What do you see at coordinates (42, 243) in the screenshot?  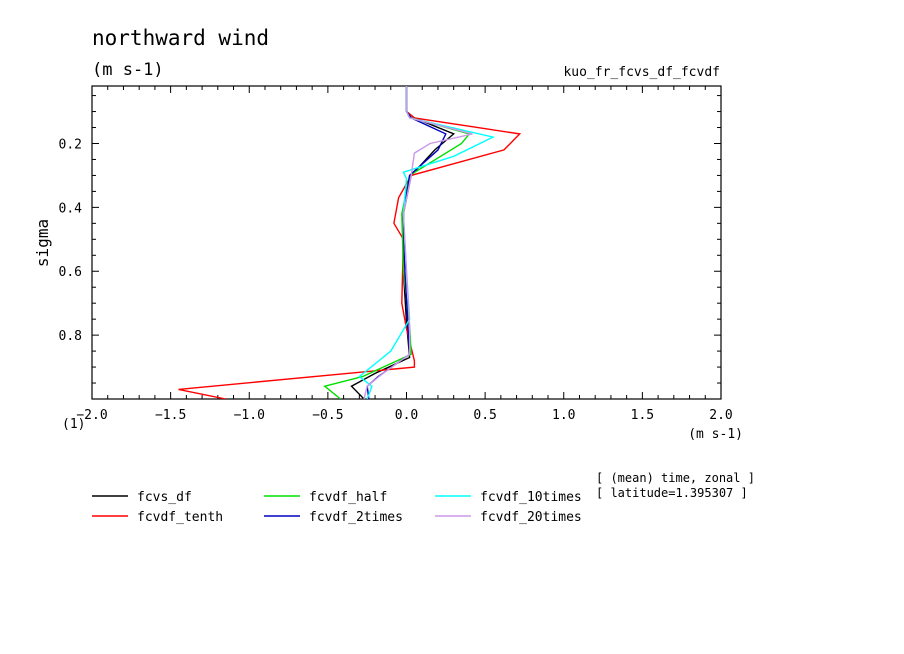 I see `y-axis-label: sigma` at bounding box center [42, 243].